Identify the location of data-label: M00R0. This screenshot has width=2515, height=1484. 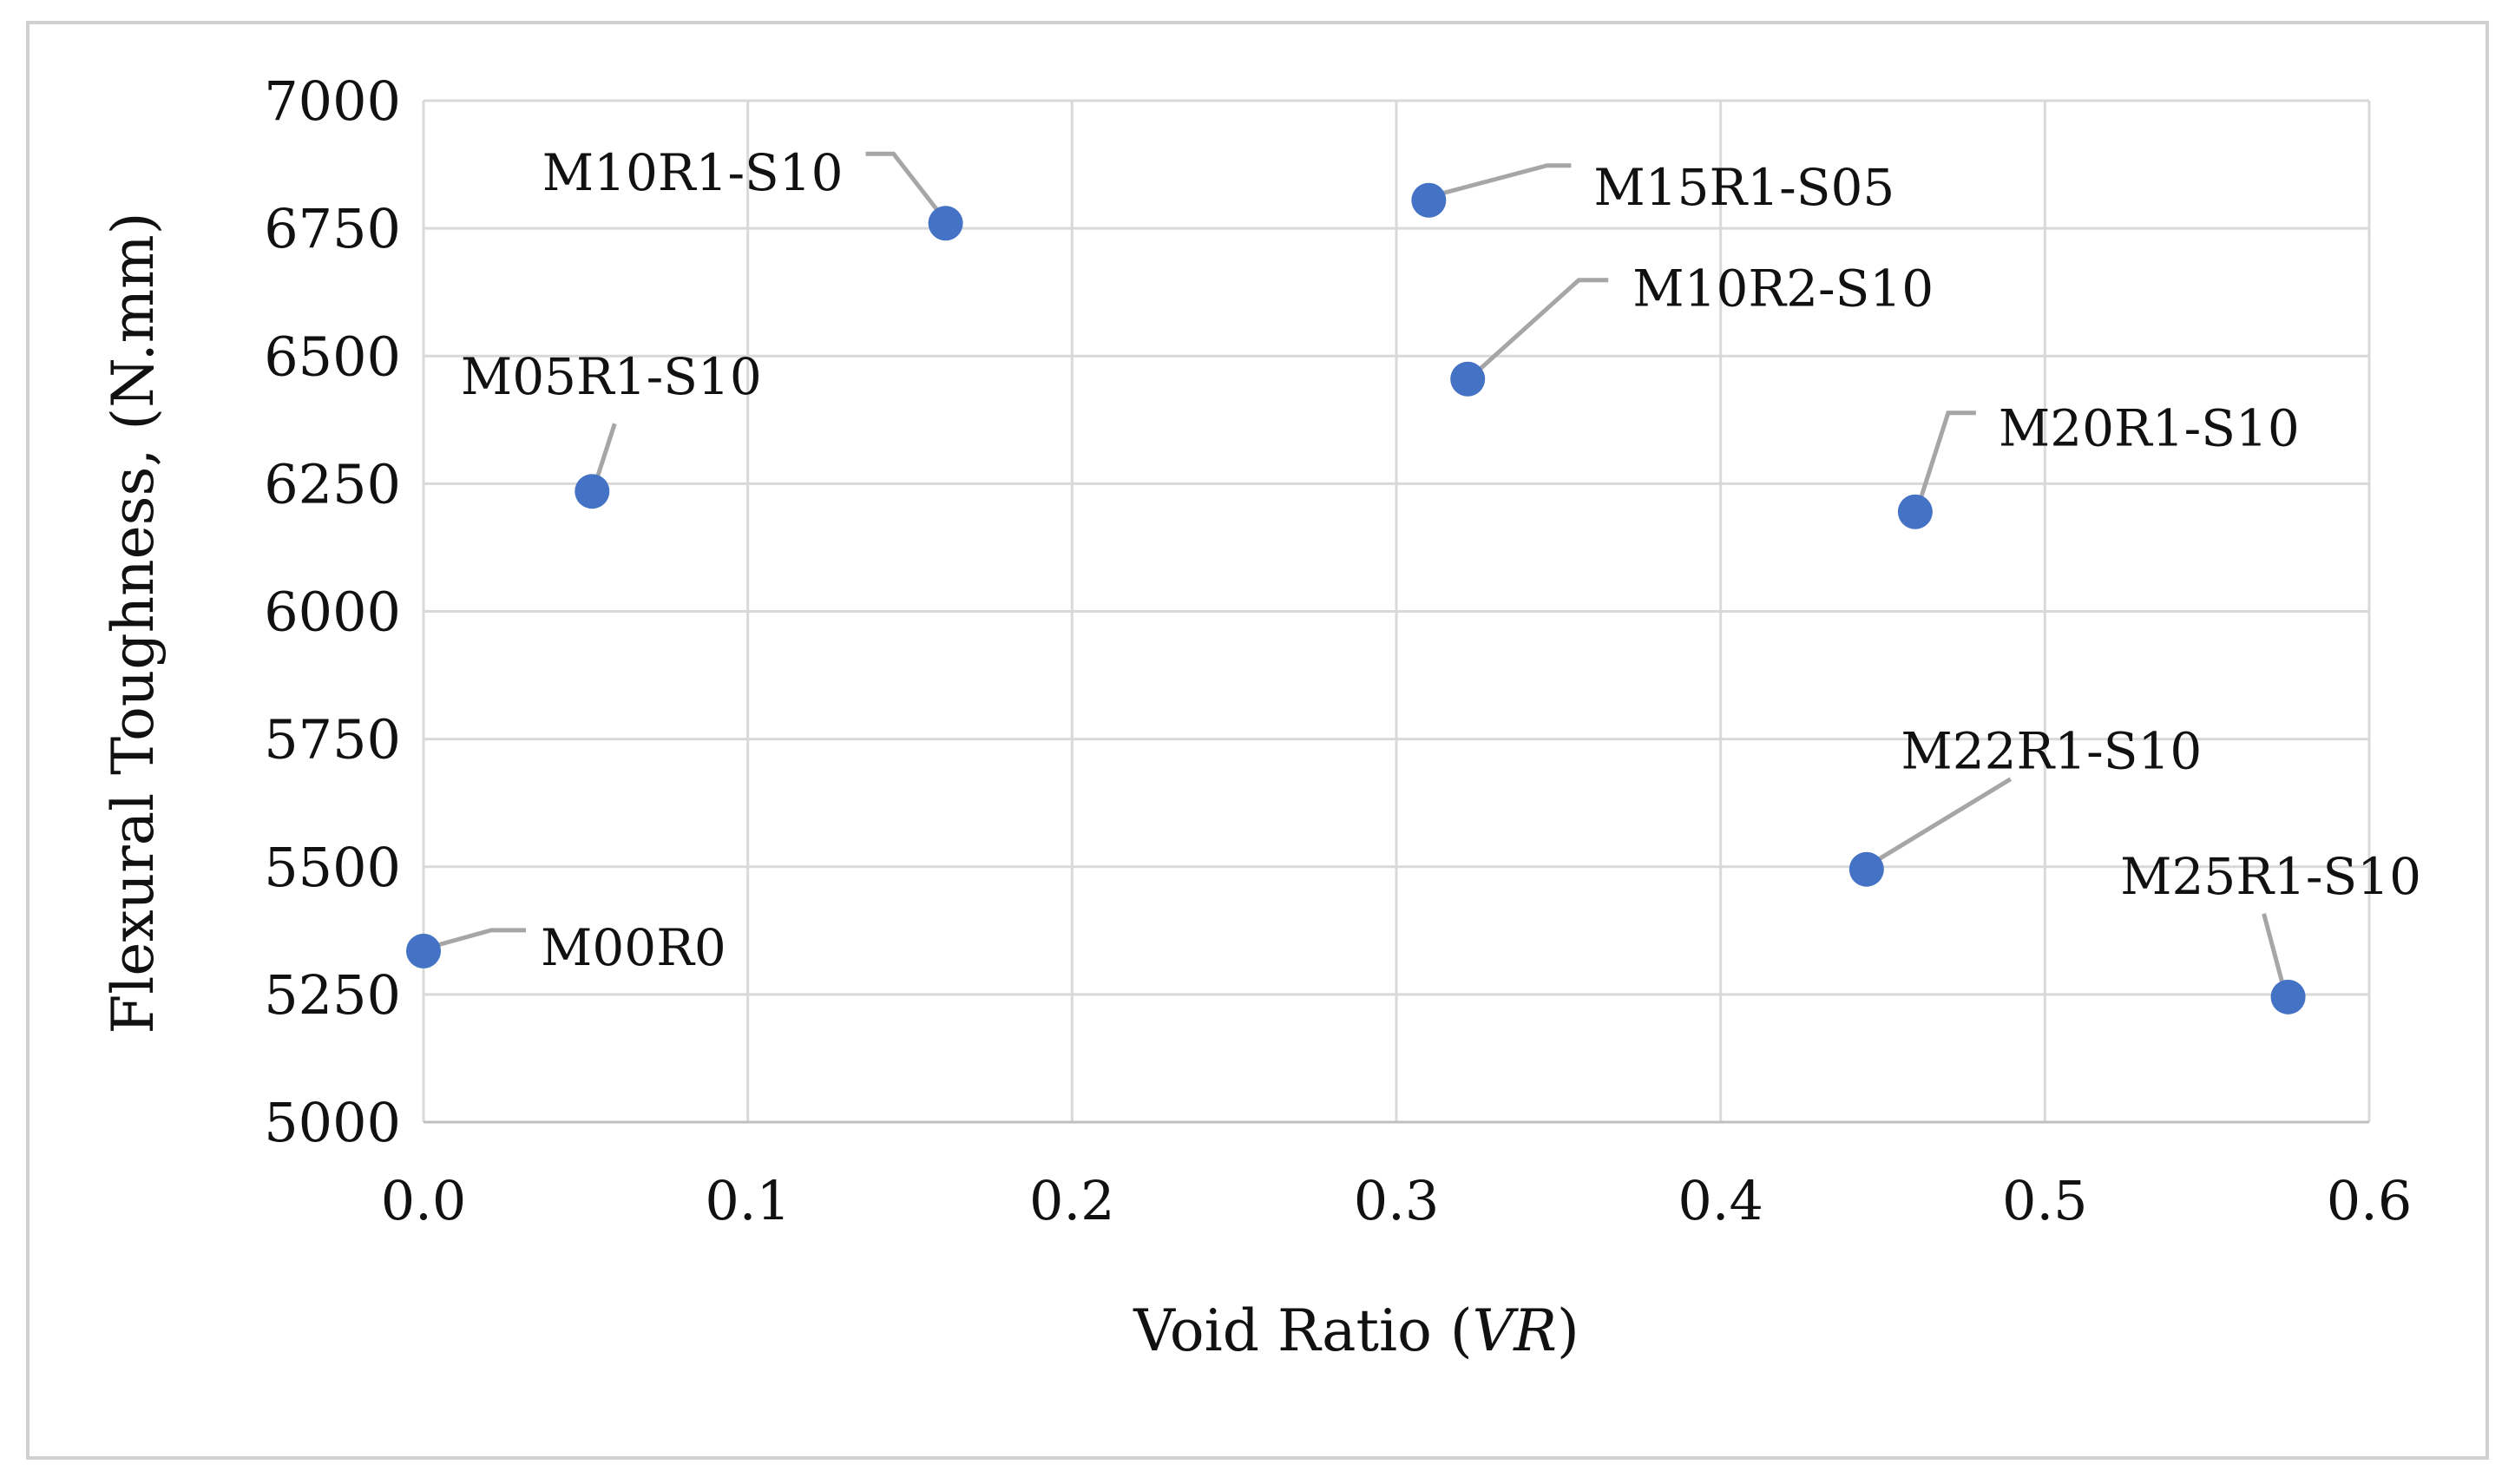
(633, 948).